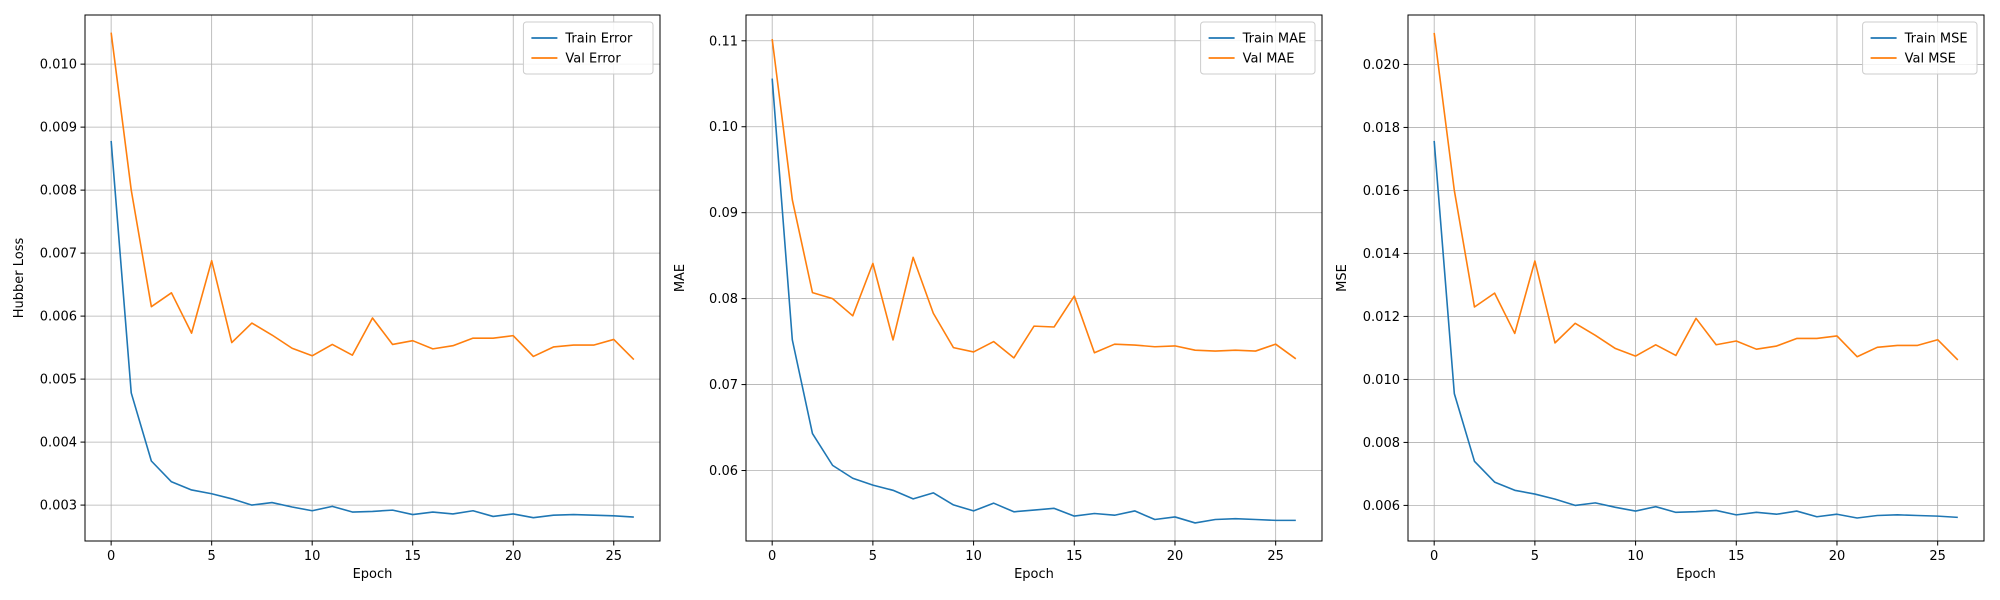 Image resolution: width=2000 pixels, height=600 pixels. Describe the element at coordinates (723, 385) in the screenshot. I see `y-tick-label: 0.07` at that location.